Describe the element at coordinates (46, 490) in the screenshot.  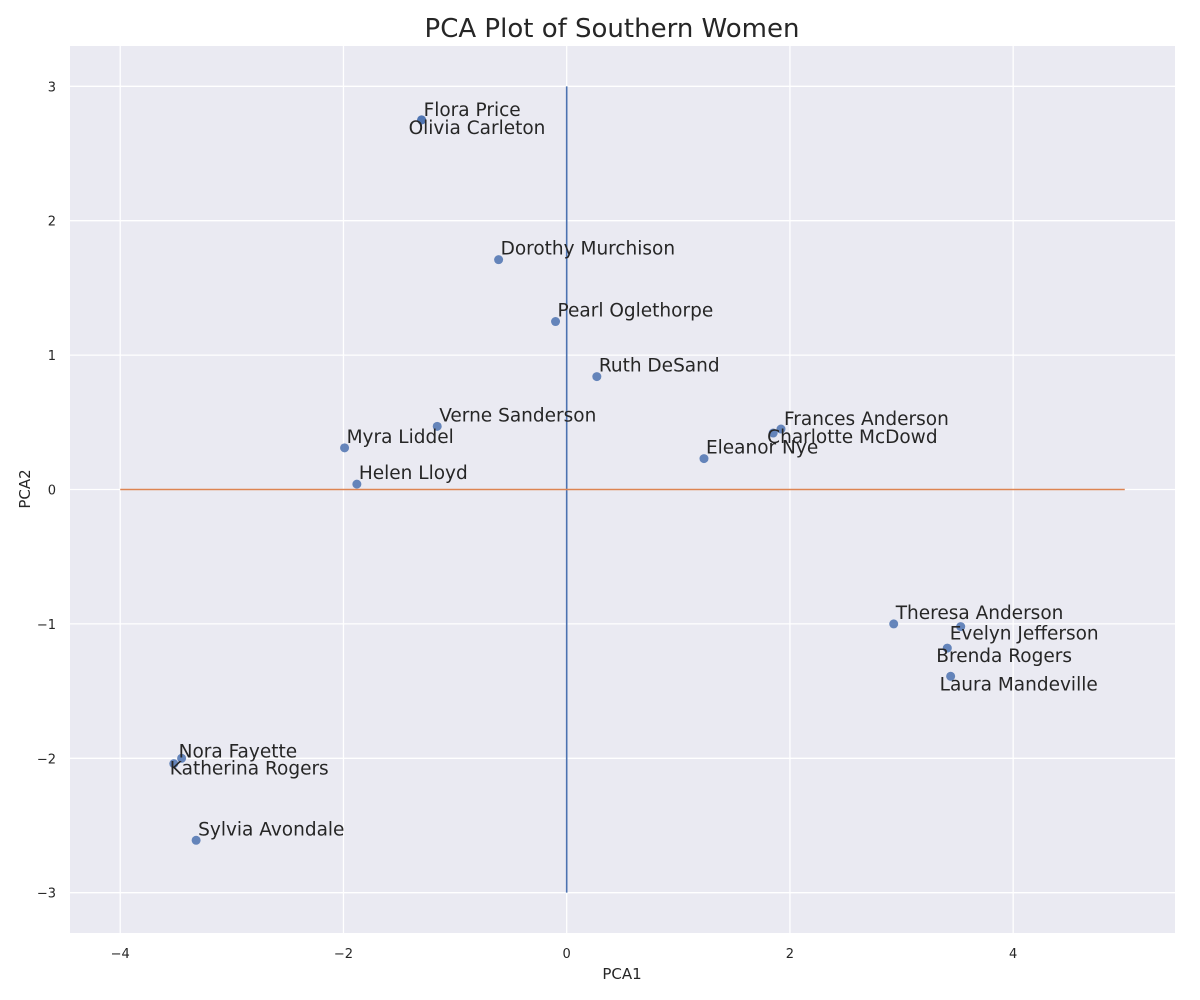
I see `y-axis-ticks: −3 −2 −1 0 1 2 3` at that location.